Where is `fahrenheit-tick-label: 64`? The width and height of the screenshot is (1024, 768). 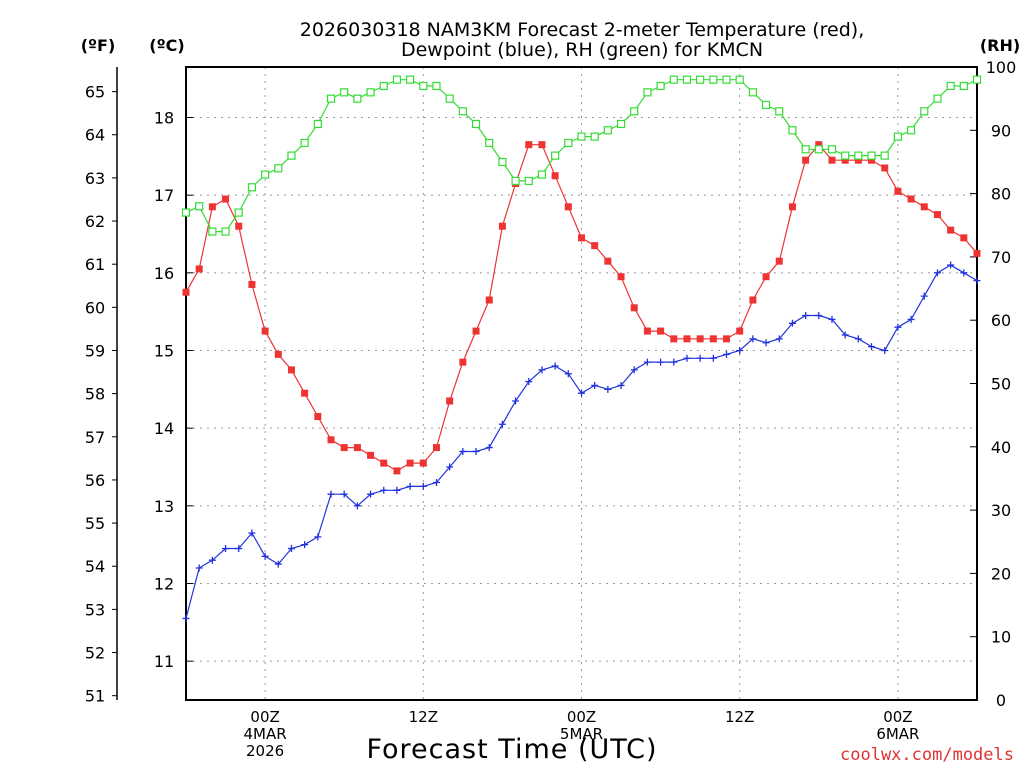 fahrenheit-tick-label: 64 is located at coordinates (95, 135).